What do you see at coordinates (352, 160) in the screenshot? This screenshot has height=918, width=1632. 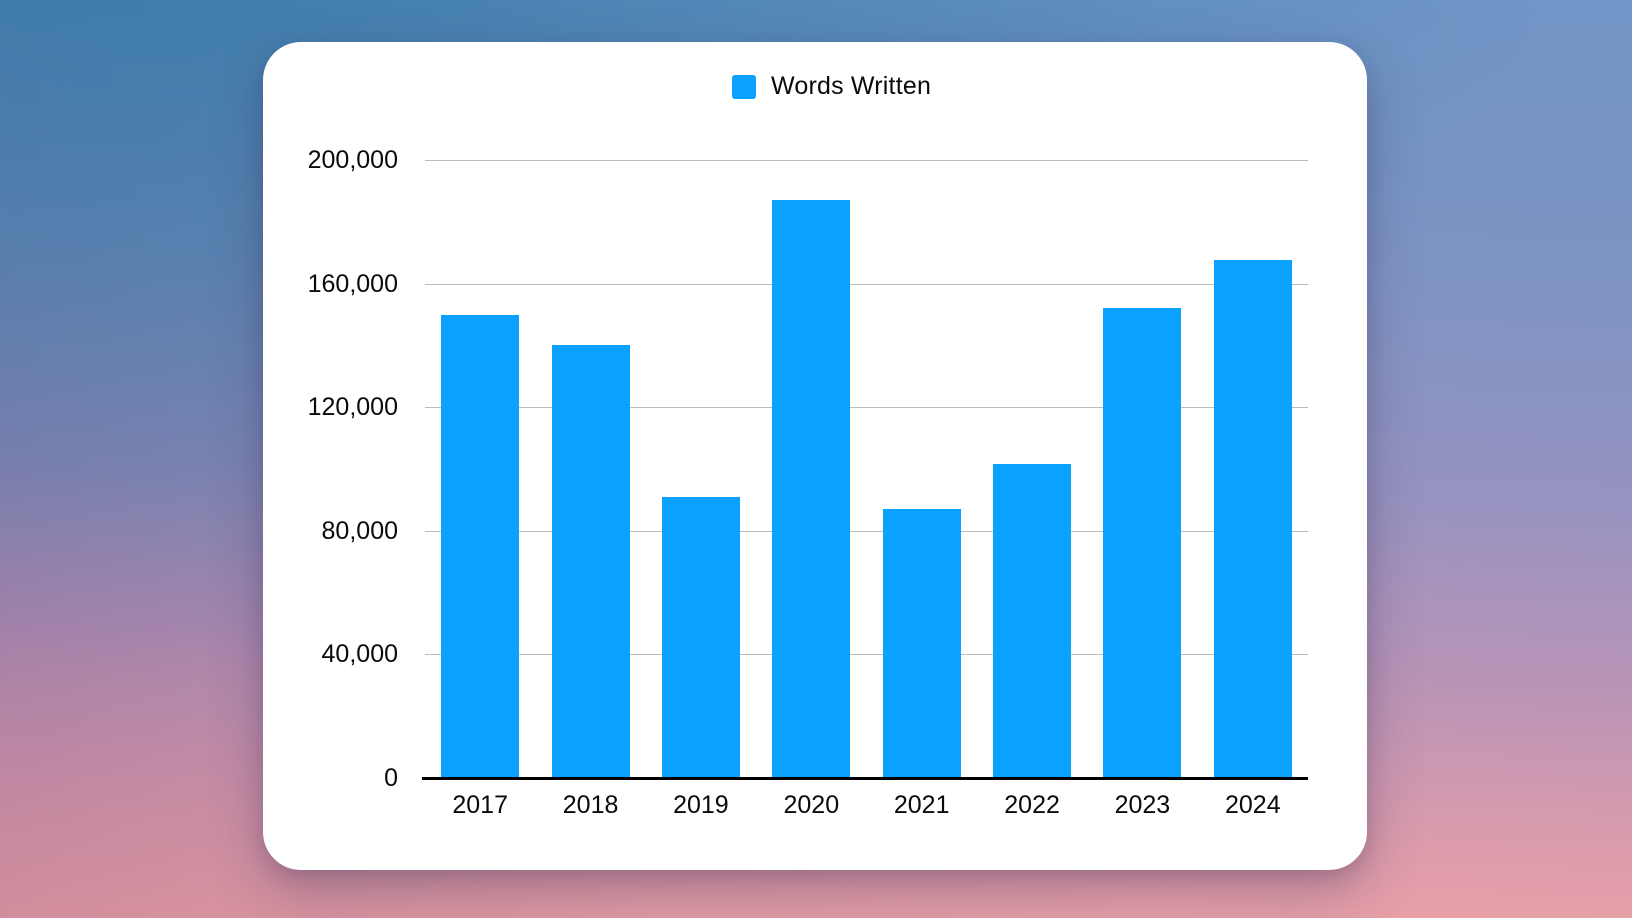 I see `y-tick-label: 200,000` at bounding box center [352, 160].